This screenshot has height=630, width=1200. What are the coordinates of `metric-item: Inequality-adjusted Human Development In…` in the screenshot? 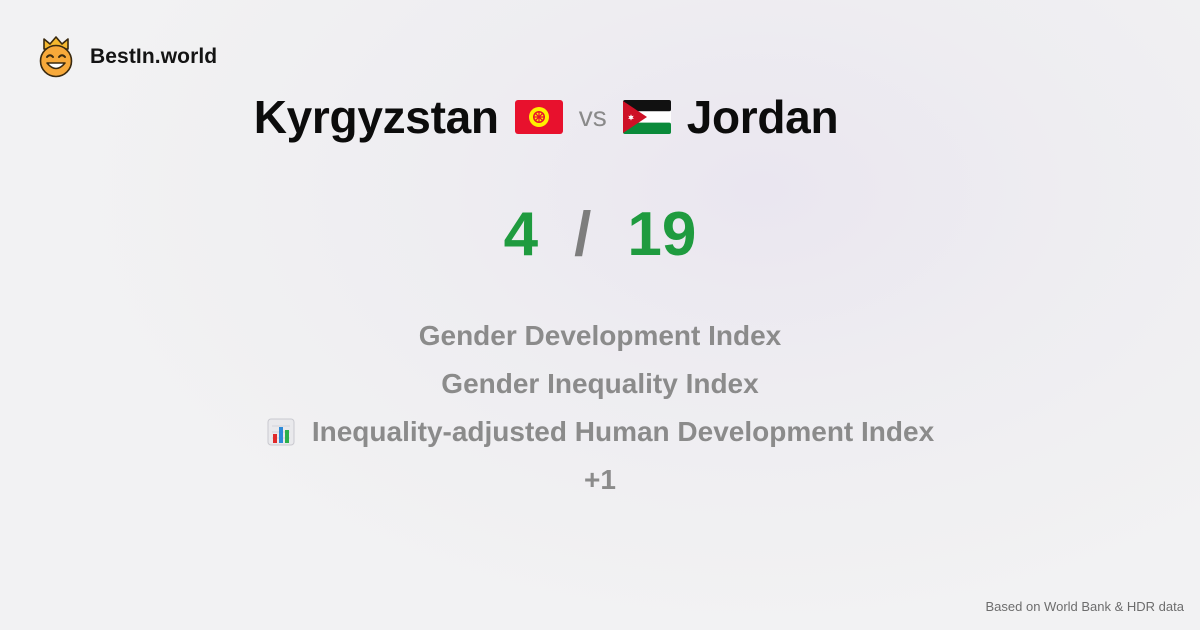 It's located at (600, 432).